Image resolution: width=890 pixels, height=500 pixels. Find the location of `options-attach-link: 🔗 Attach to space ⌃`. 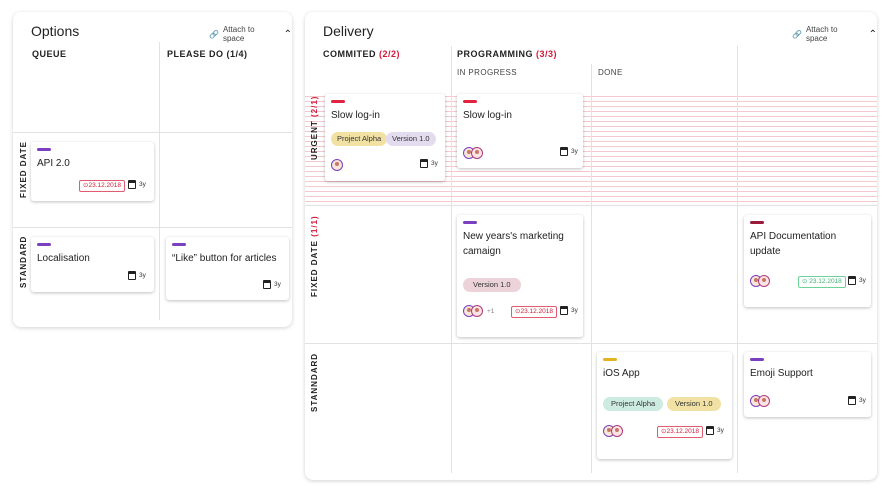

options-attach-link: 🔗 Attach to space ⌃ is located at coordinates (250, 34).